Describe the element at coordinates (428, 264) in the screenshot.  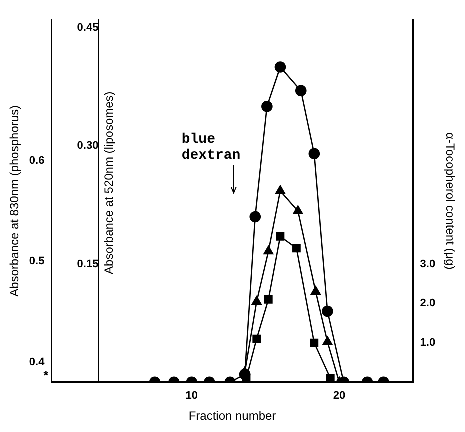
I see `y3-tick-label: 3.0` at that location.